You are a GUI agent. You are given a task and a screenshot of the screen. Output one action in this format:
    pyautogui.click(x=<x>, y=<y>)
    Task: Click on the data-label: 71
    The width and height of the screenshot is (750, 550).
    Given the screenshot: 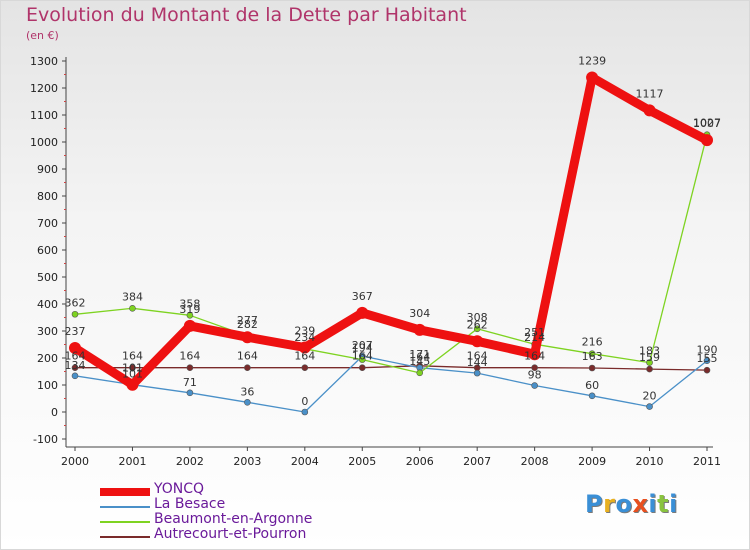 What is the action you would take?
    pyautogui.click(x=190, y=382)
    